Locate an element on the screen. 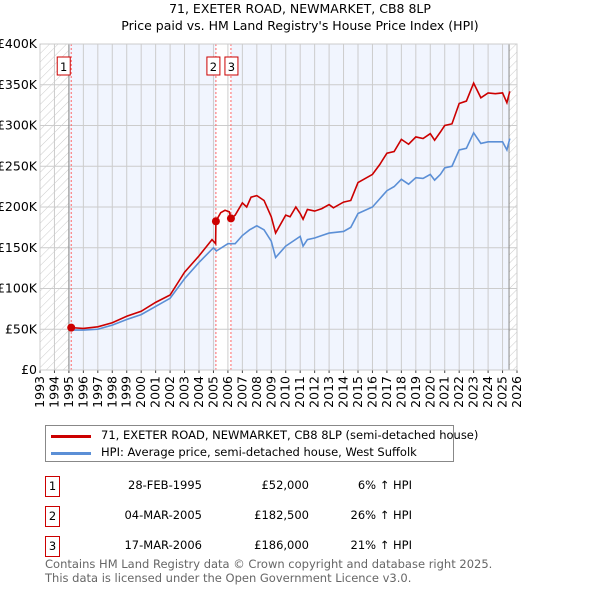 This screenshot has height=590, width=600. x-tick-label: 2001 is located at coordinates (155, 392).